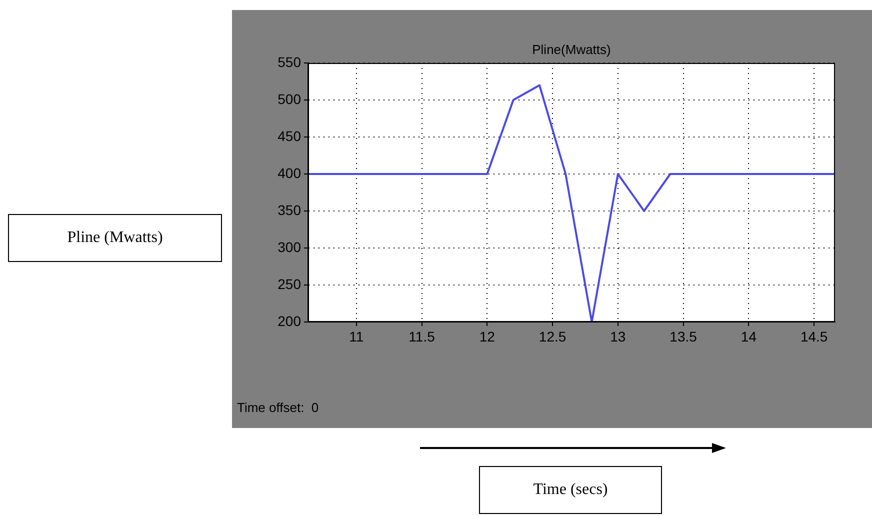  Describe the element at coordinates (684, 336) in the screenshot. I see `x-tick-label: 13.5` at that location.